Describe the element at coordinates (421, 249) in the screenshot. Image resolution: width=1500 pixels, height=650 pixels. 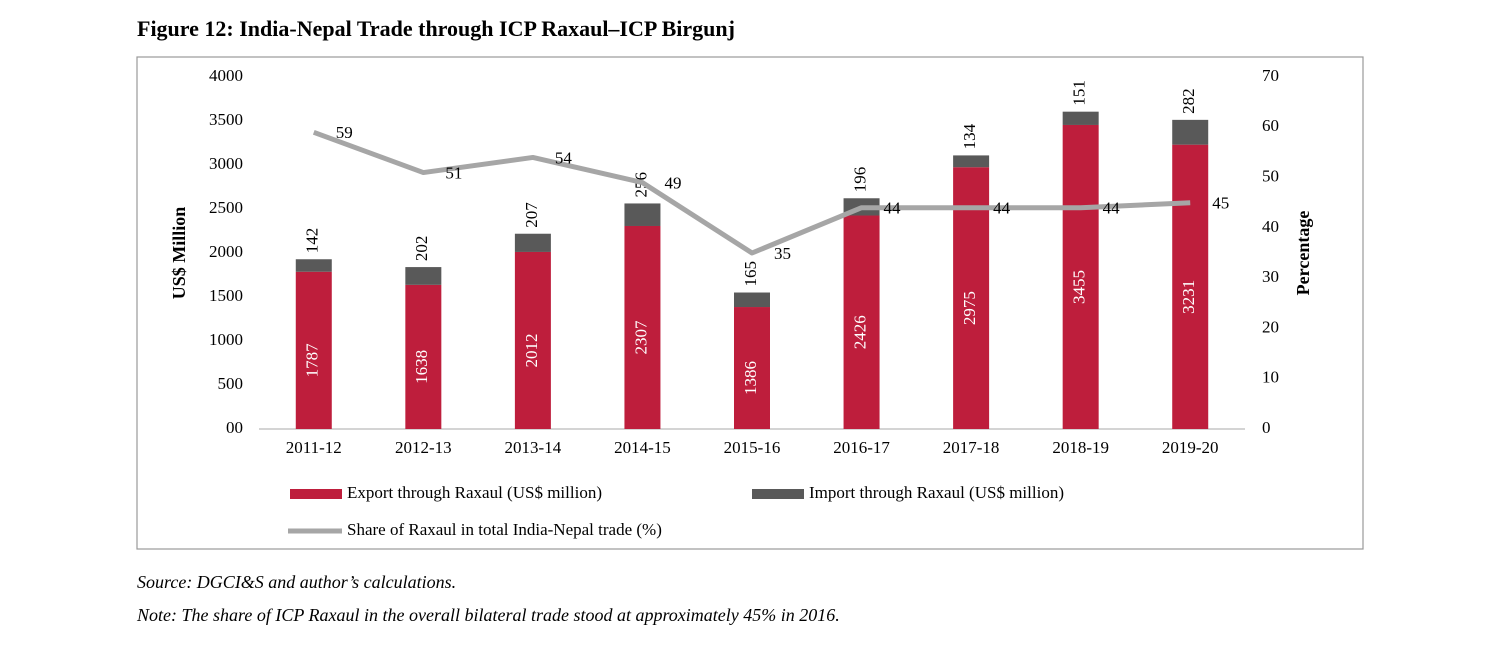
I see `value-label: 202` at that location.